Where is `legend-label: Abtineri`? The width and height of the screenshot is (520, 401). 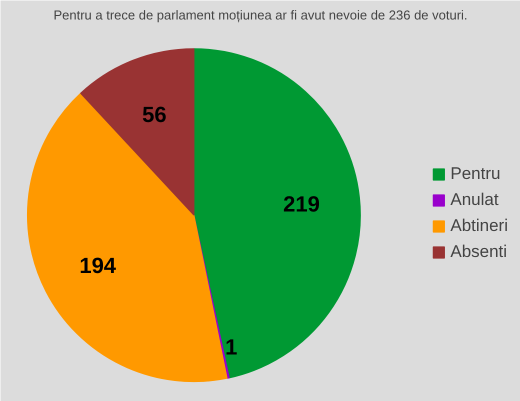
legend-label: Abtineri is located at coordinates (479, 226).